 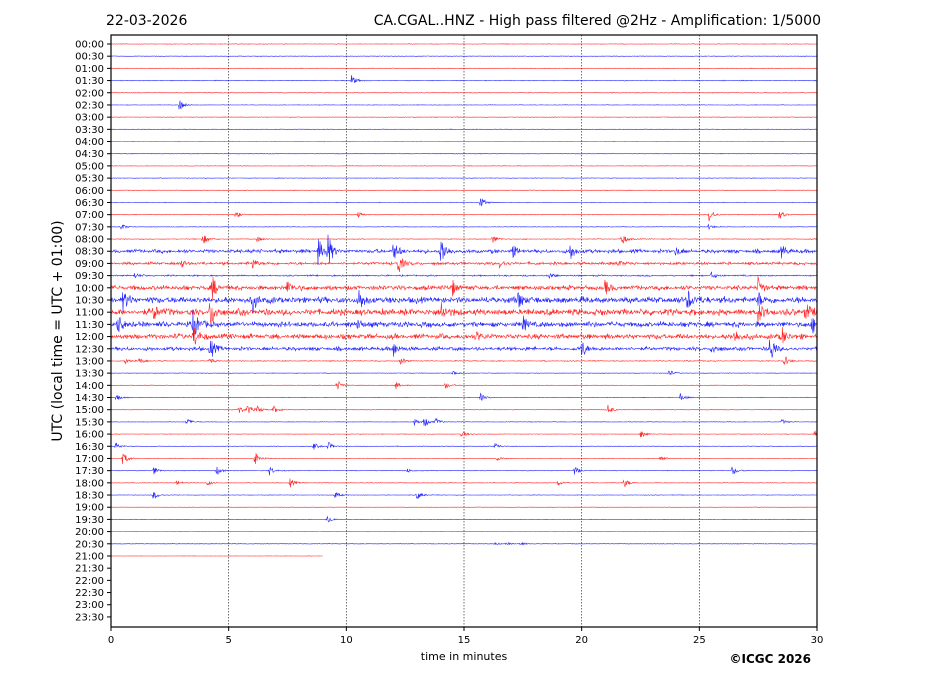 I want to click on y-tick-label: 13:30, so click(x=89, y=374).